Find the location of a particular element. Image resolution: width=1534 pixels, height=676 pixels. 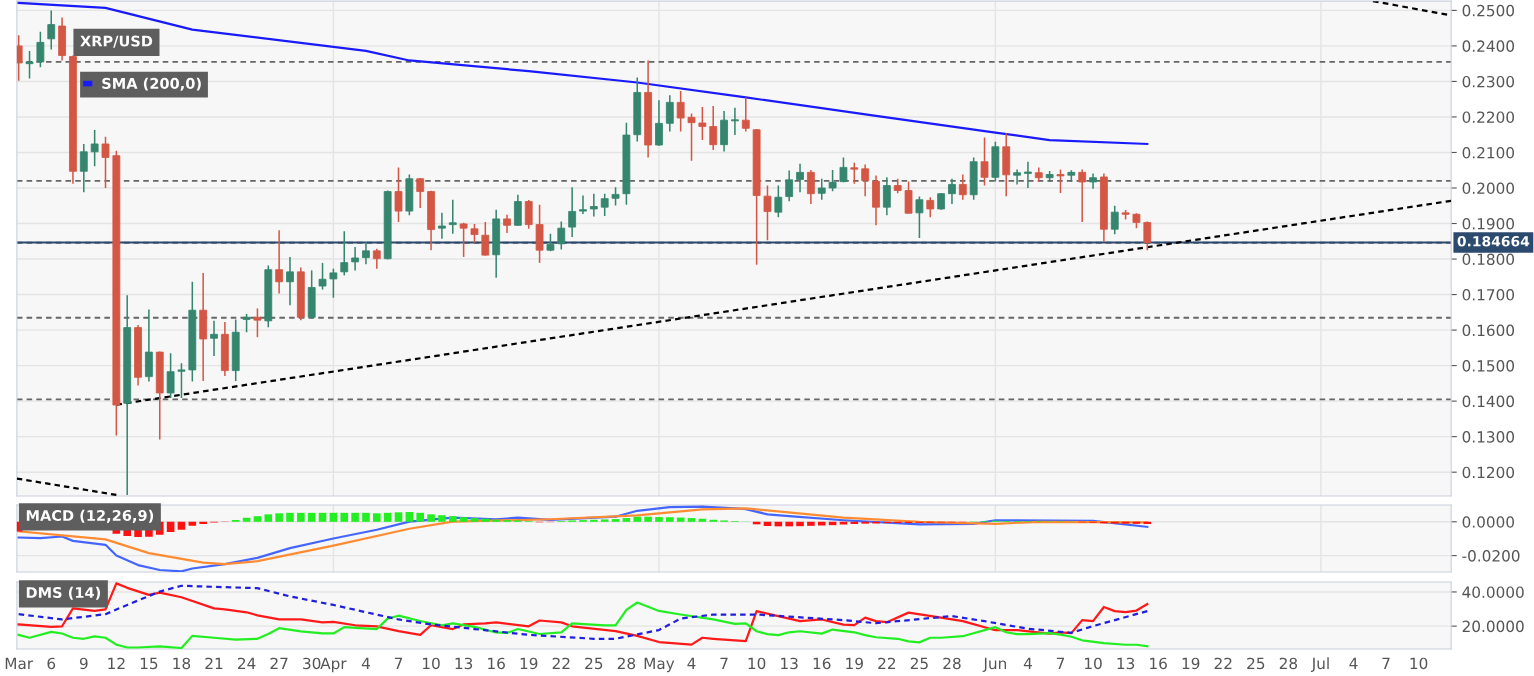

x-tick-label: 21 is located at coordinates (214, 663).